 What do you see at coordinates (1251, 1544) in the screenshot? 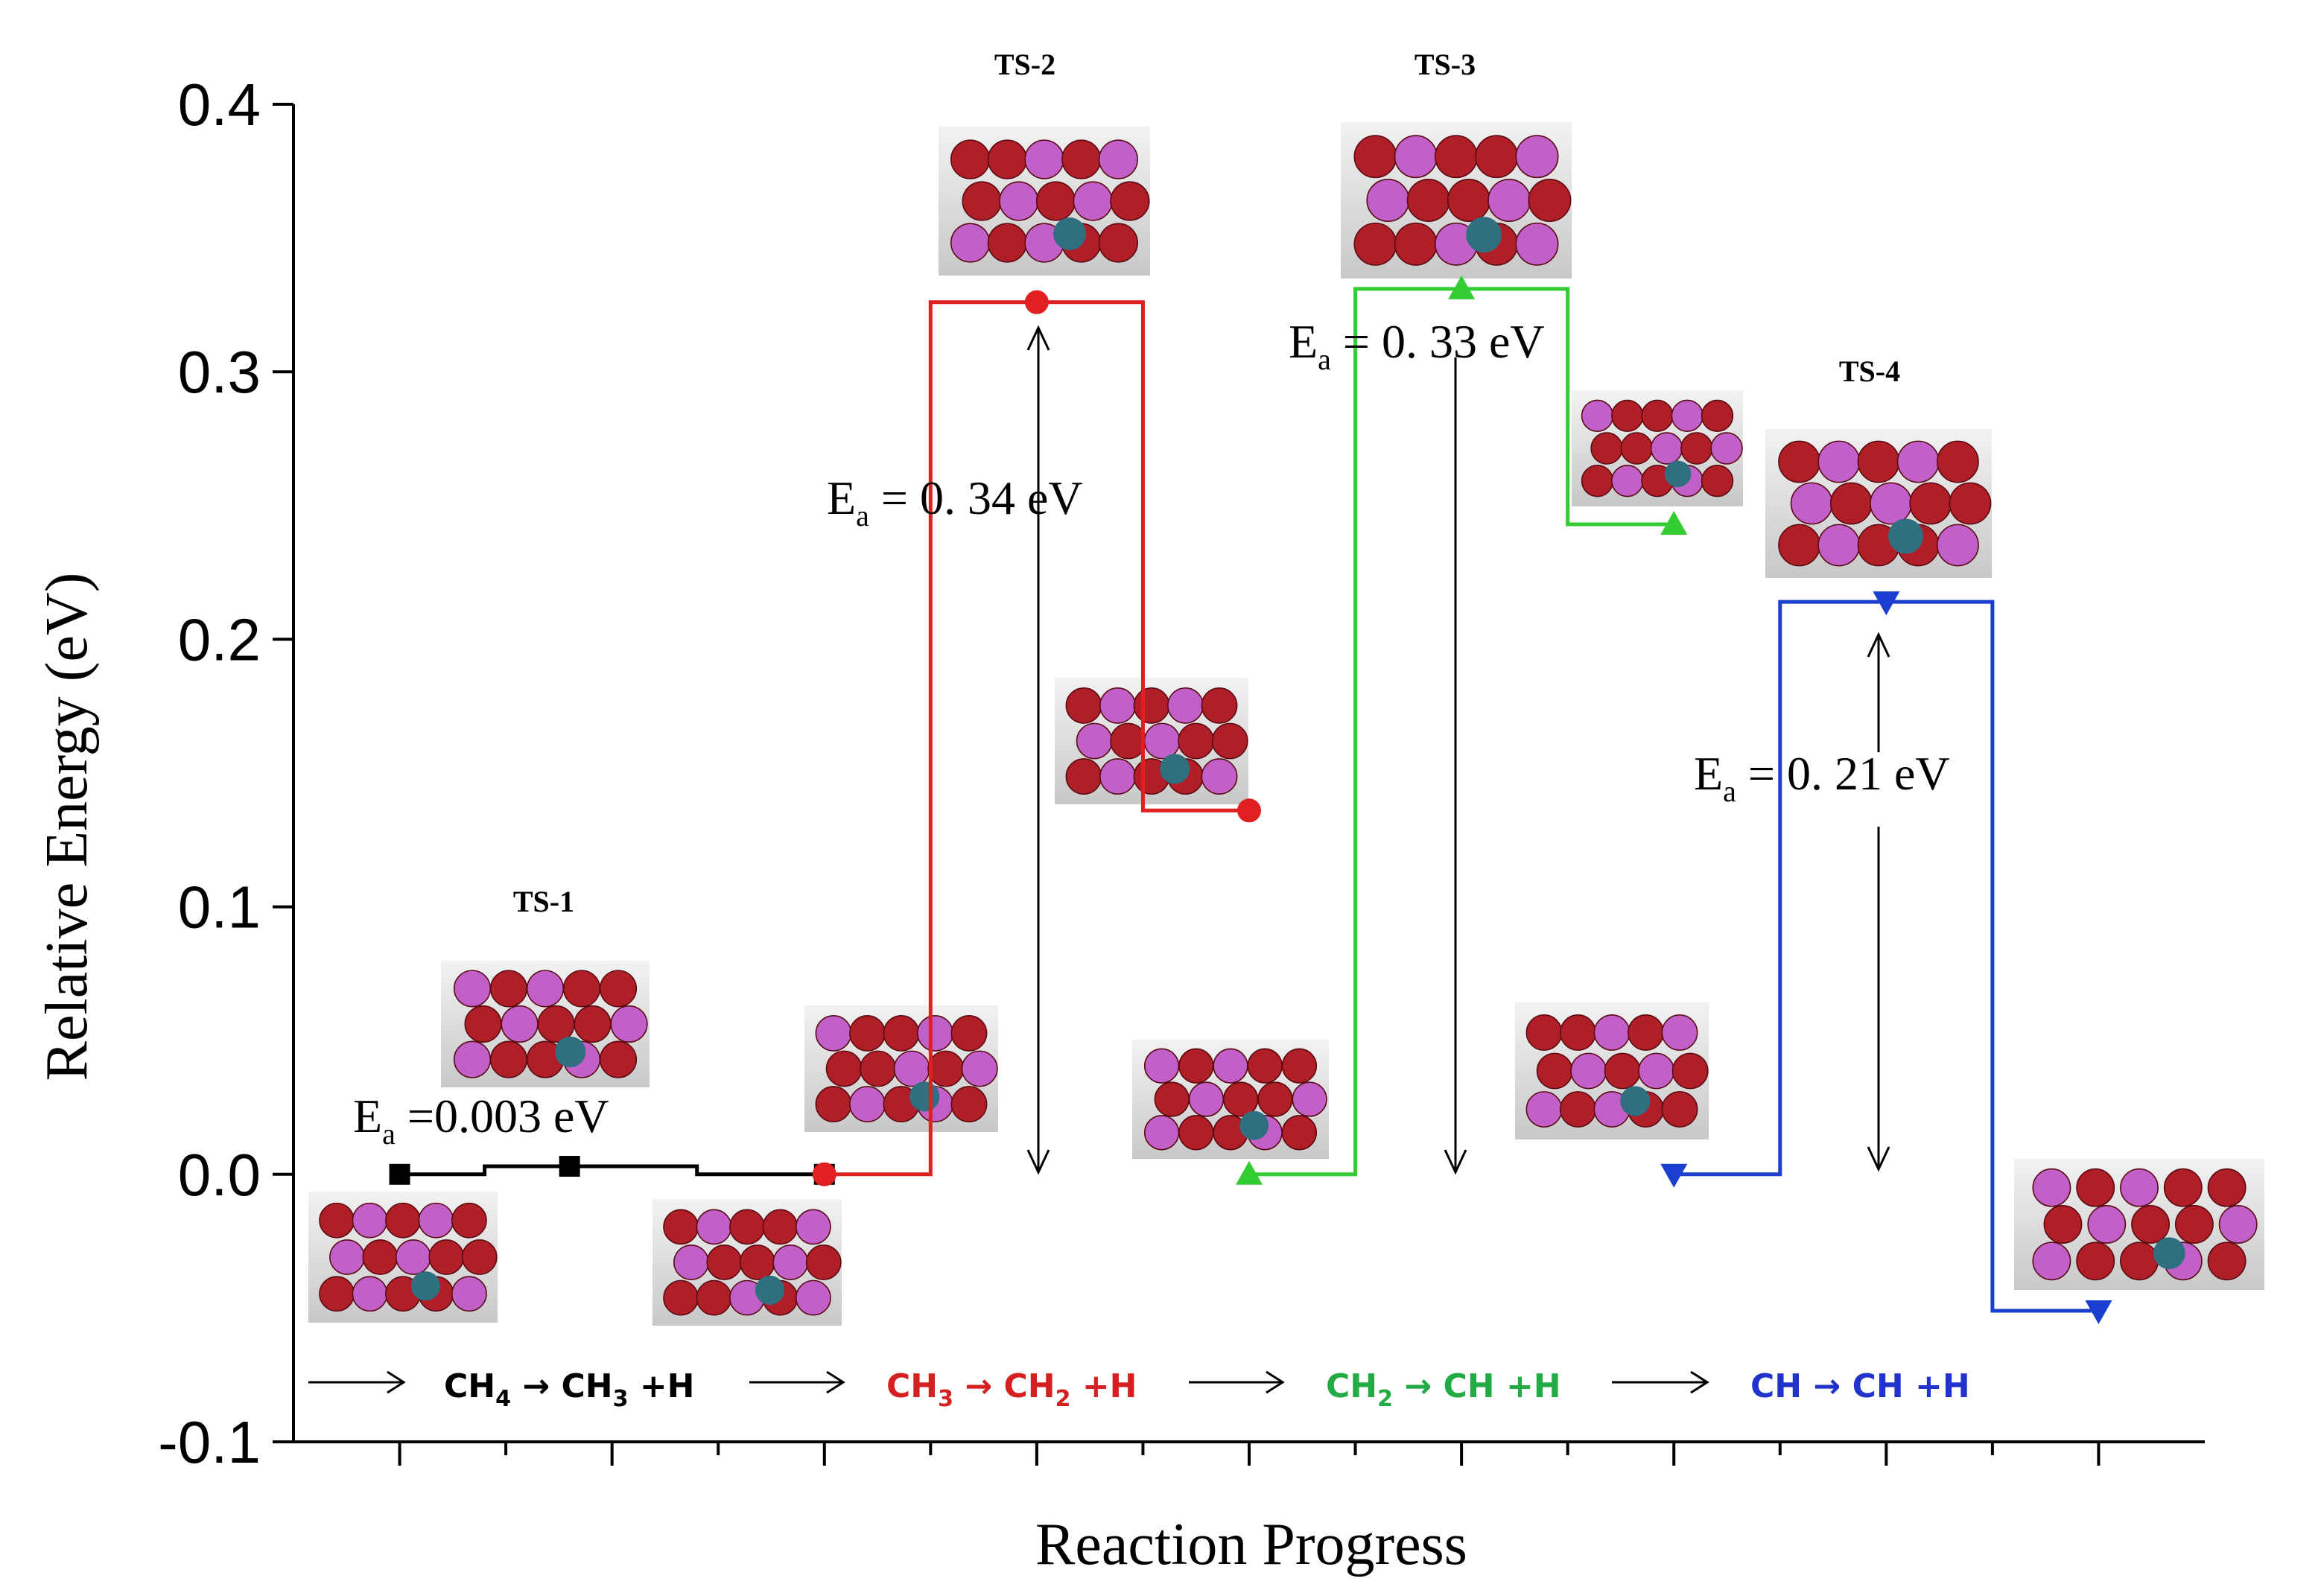
I see `x-axis-label: Reaction Progress` at bounding box center [1251, 1544].